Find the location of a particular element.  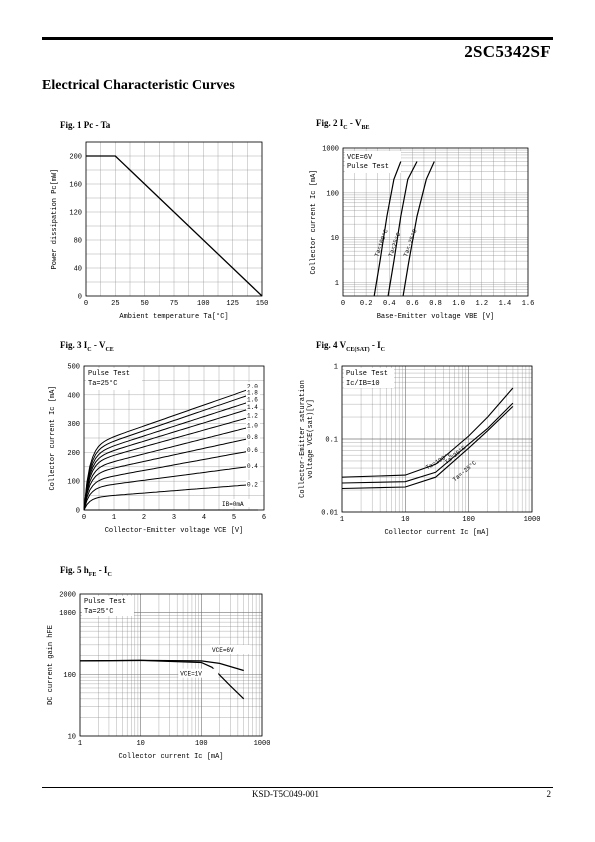

fig3-ib-label: IB=0mA is located at coordinates (233, 504).